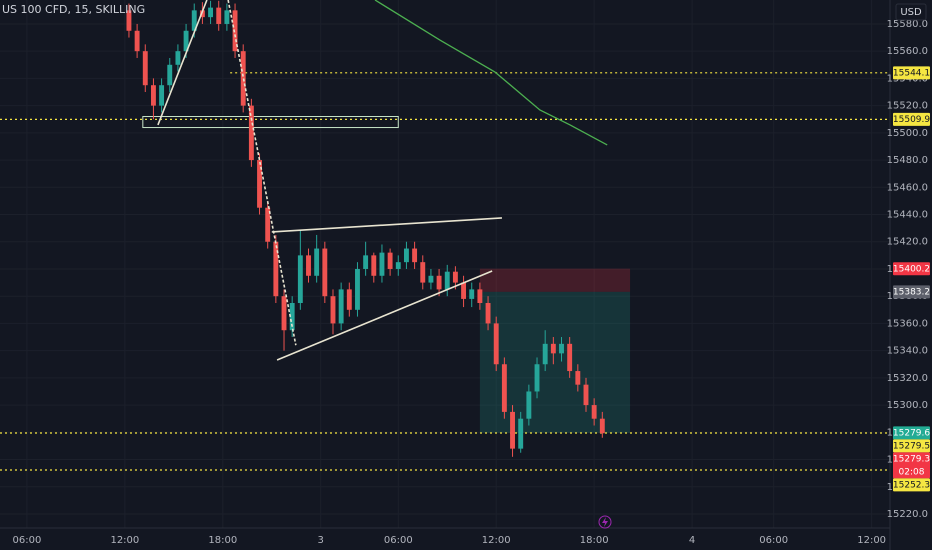 The height and width of the screenshot is (550, 932). Describe the element at coordinates (907, 351) in the screenshot. I see `y-tick-label: 15340.0` at that location.